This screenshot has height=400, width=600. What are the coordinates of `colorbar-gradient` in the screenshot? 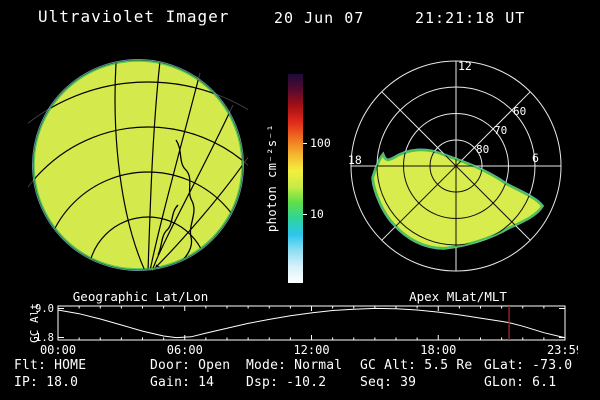 It's located at (295, 178).